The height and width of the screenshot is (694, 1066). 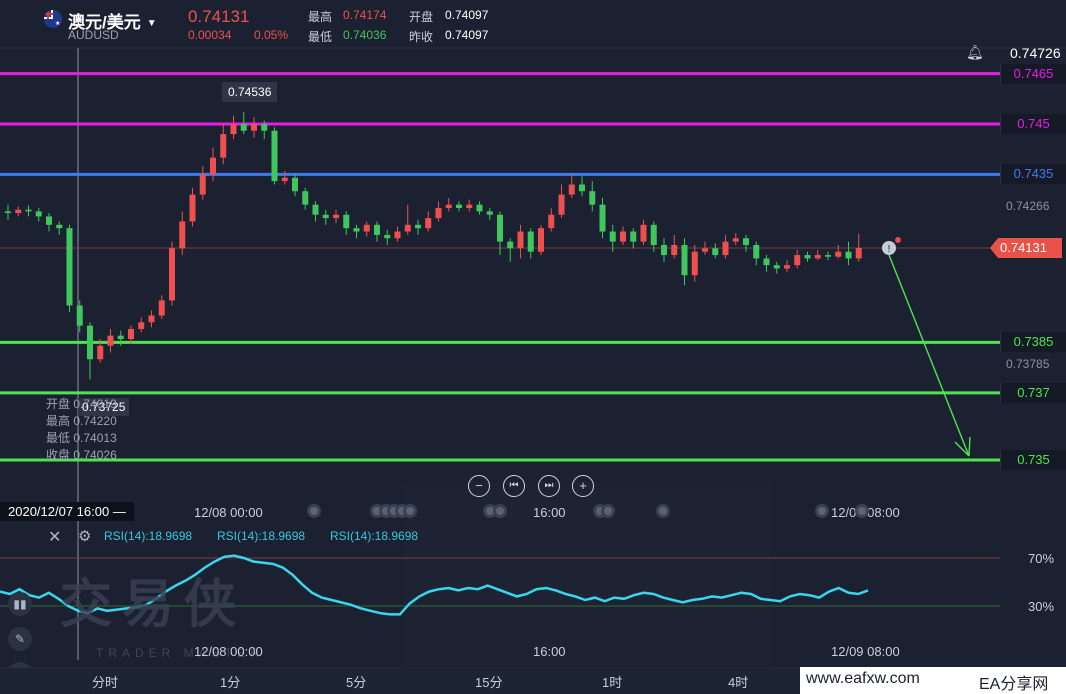 I want to click on period-tab-0: 分时, so click(x=105, y=682).